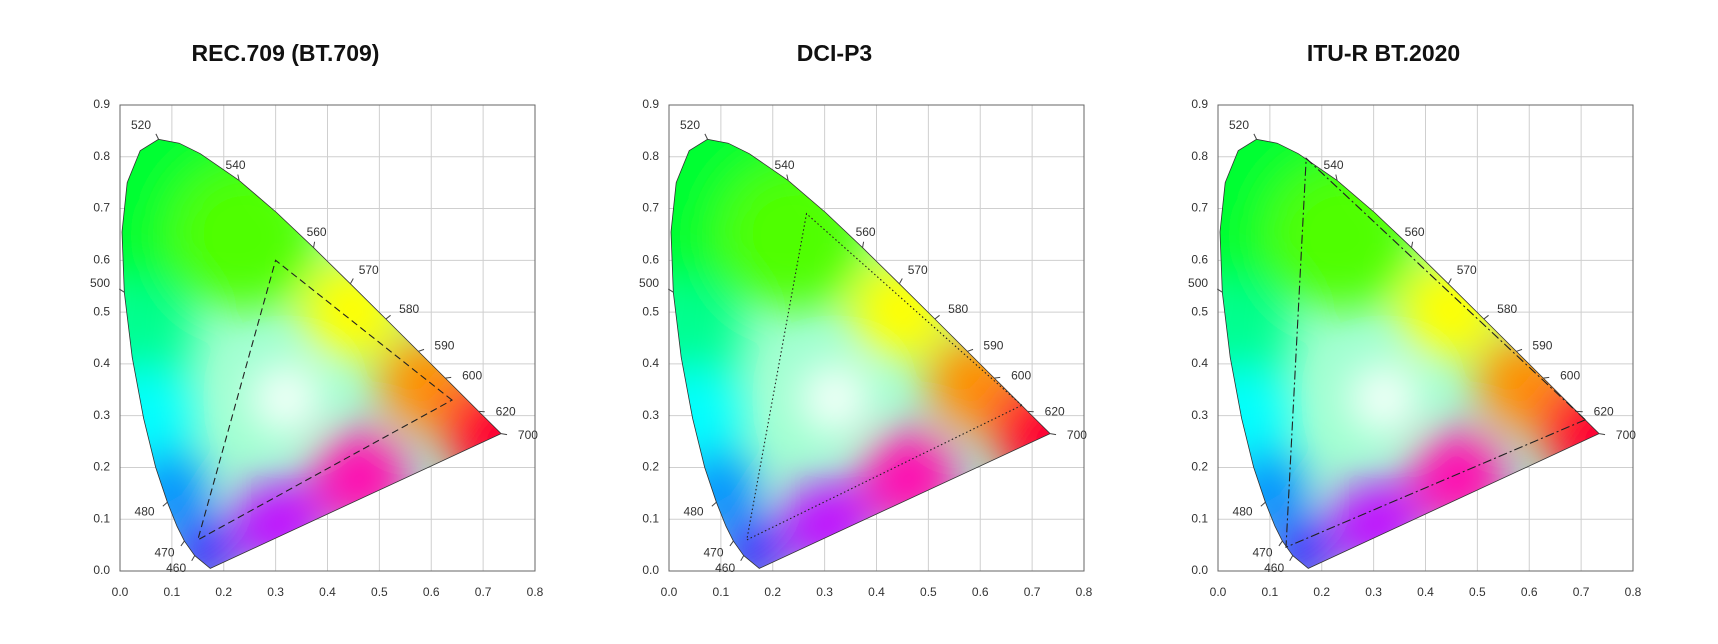  Describe the element at coordinates (884, 376) in the screenshot. I see `gamut-triangle` at that location.